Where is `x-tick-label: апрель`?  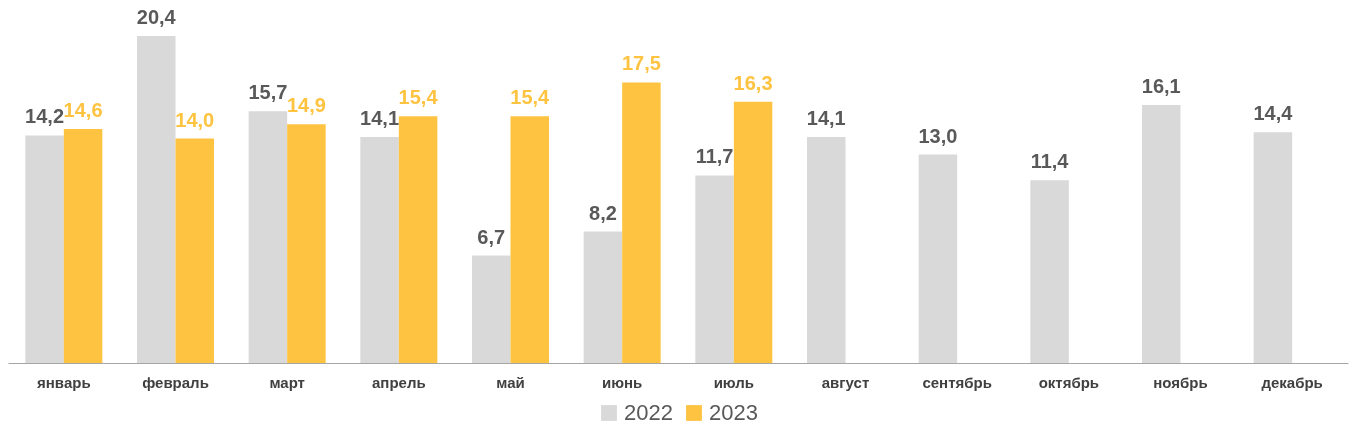
x-tick-label: апрель is located at coordinates (399, 382).